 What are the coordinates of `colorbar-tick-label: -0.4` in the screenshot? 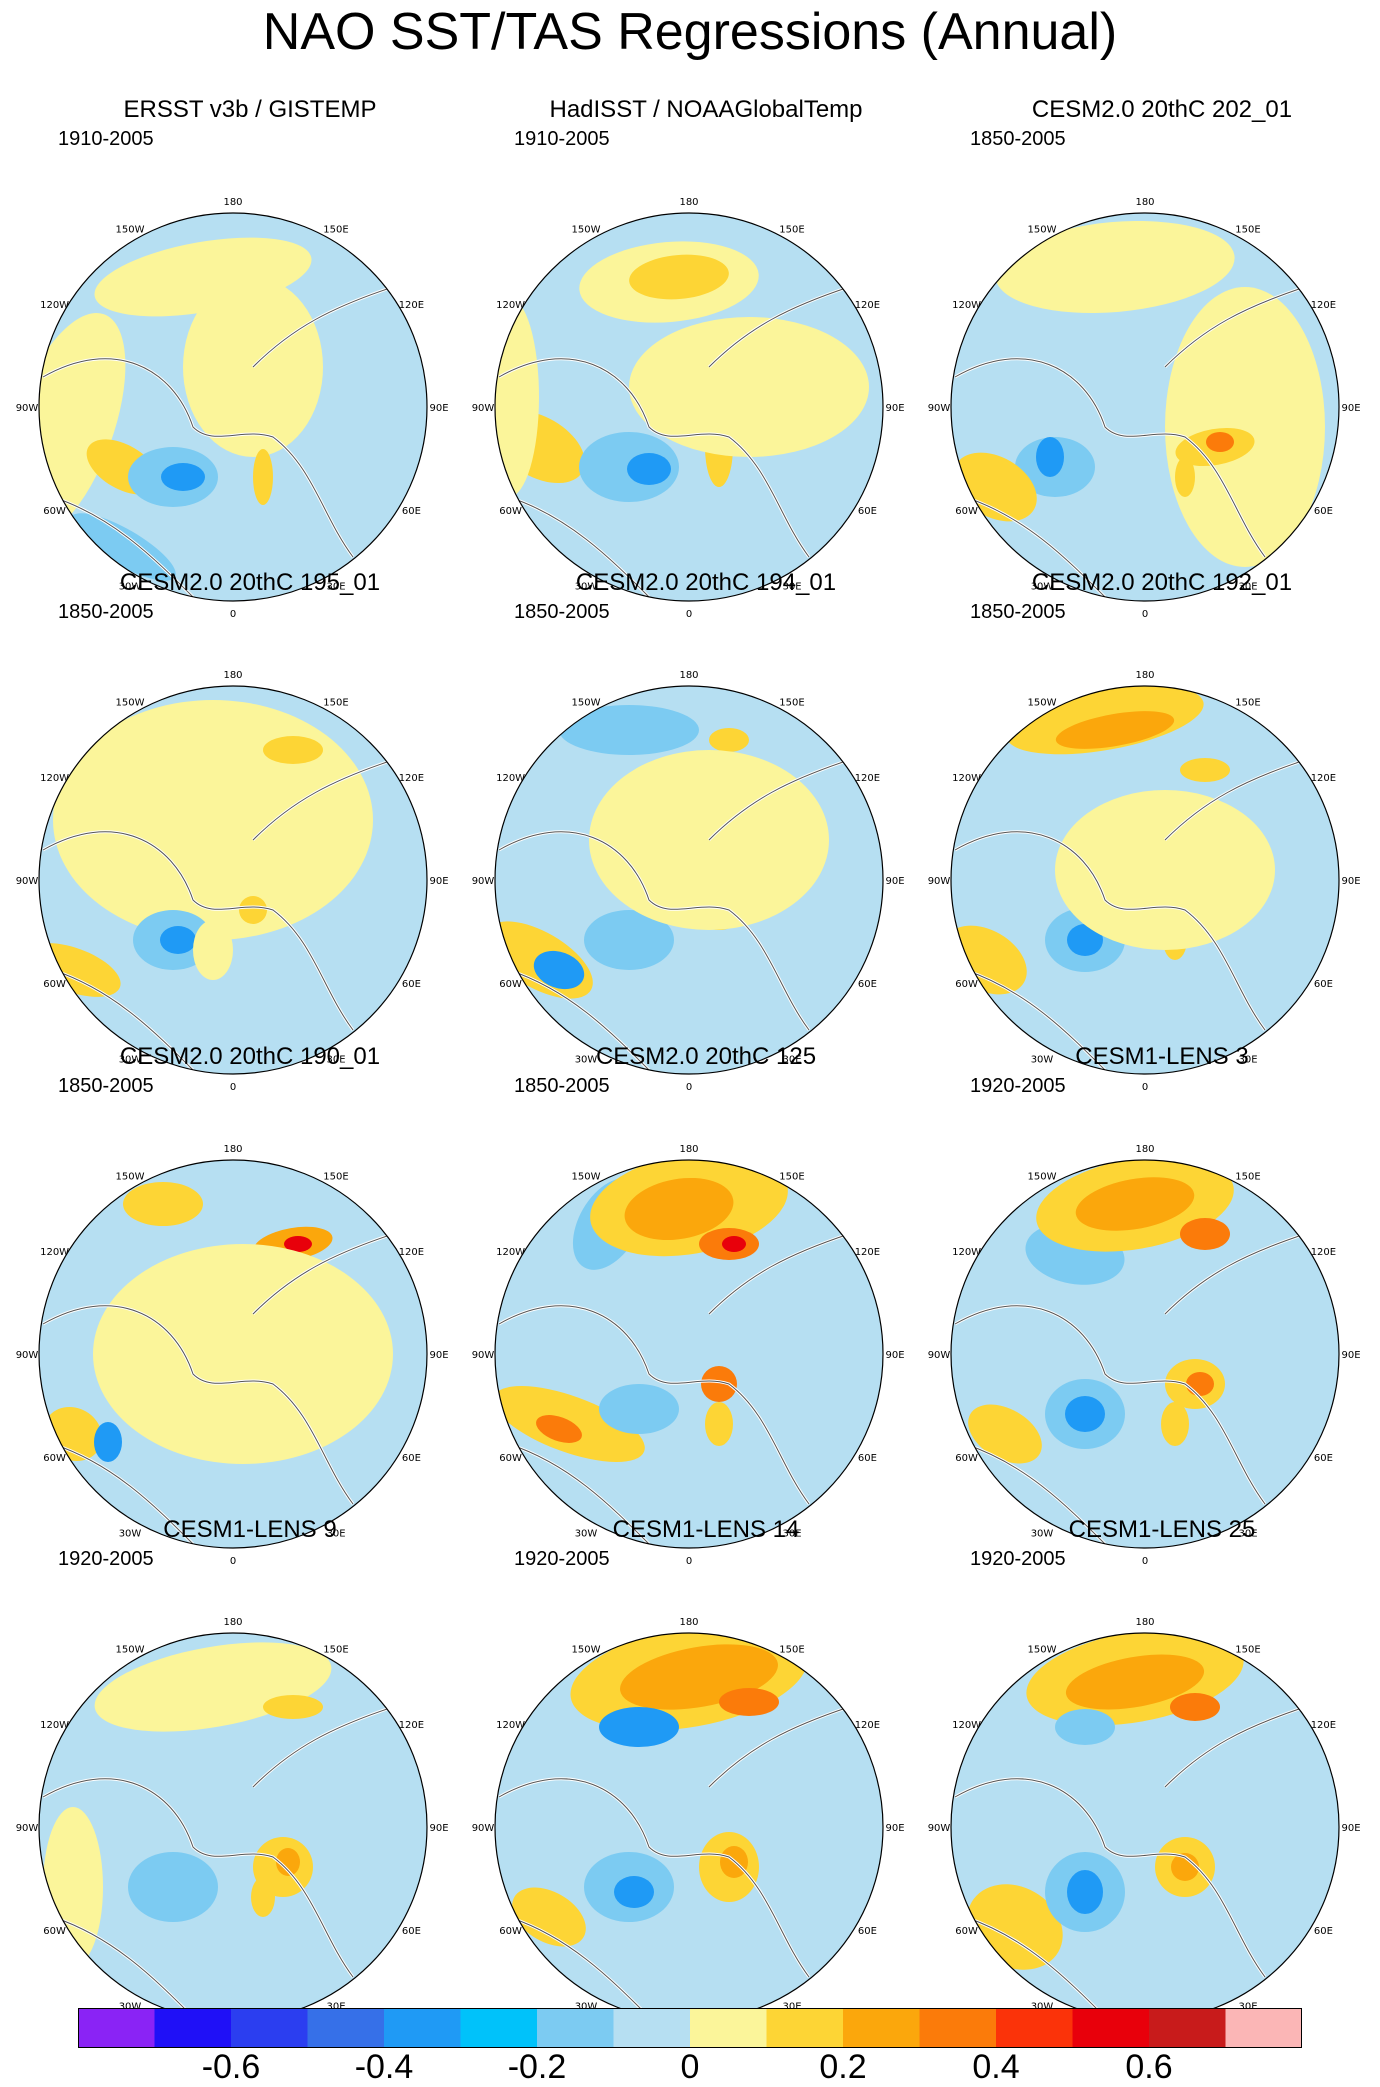 It's located at (384, 2067).